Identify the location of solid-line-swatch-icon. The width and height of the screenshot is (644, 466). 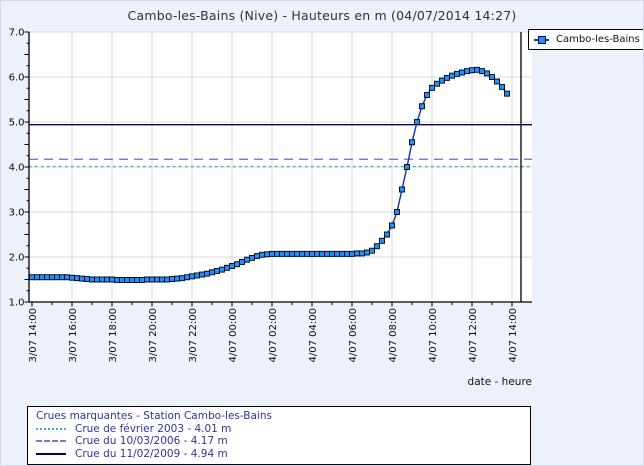
(51, 453).